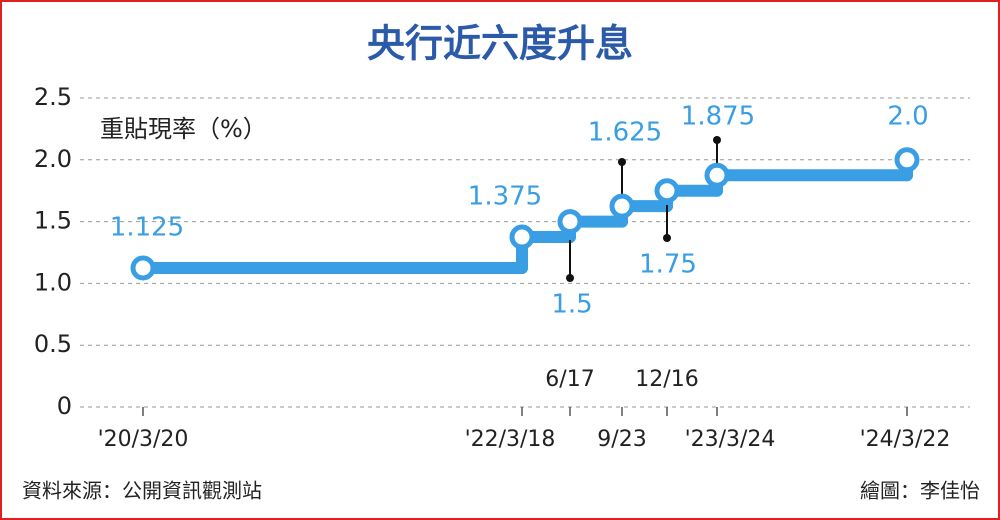  Describe the element at coordinates (53, 344) in the screenshot. I see `y-tick-label: 0.5` at that location.